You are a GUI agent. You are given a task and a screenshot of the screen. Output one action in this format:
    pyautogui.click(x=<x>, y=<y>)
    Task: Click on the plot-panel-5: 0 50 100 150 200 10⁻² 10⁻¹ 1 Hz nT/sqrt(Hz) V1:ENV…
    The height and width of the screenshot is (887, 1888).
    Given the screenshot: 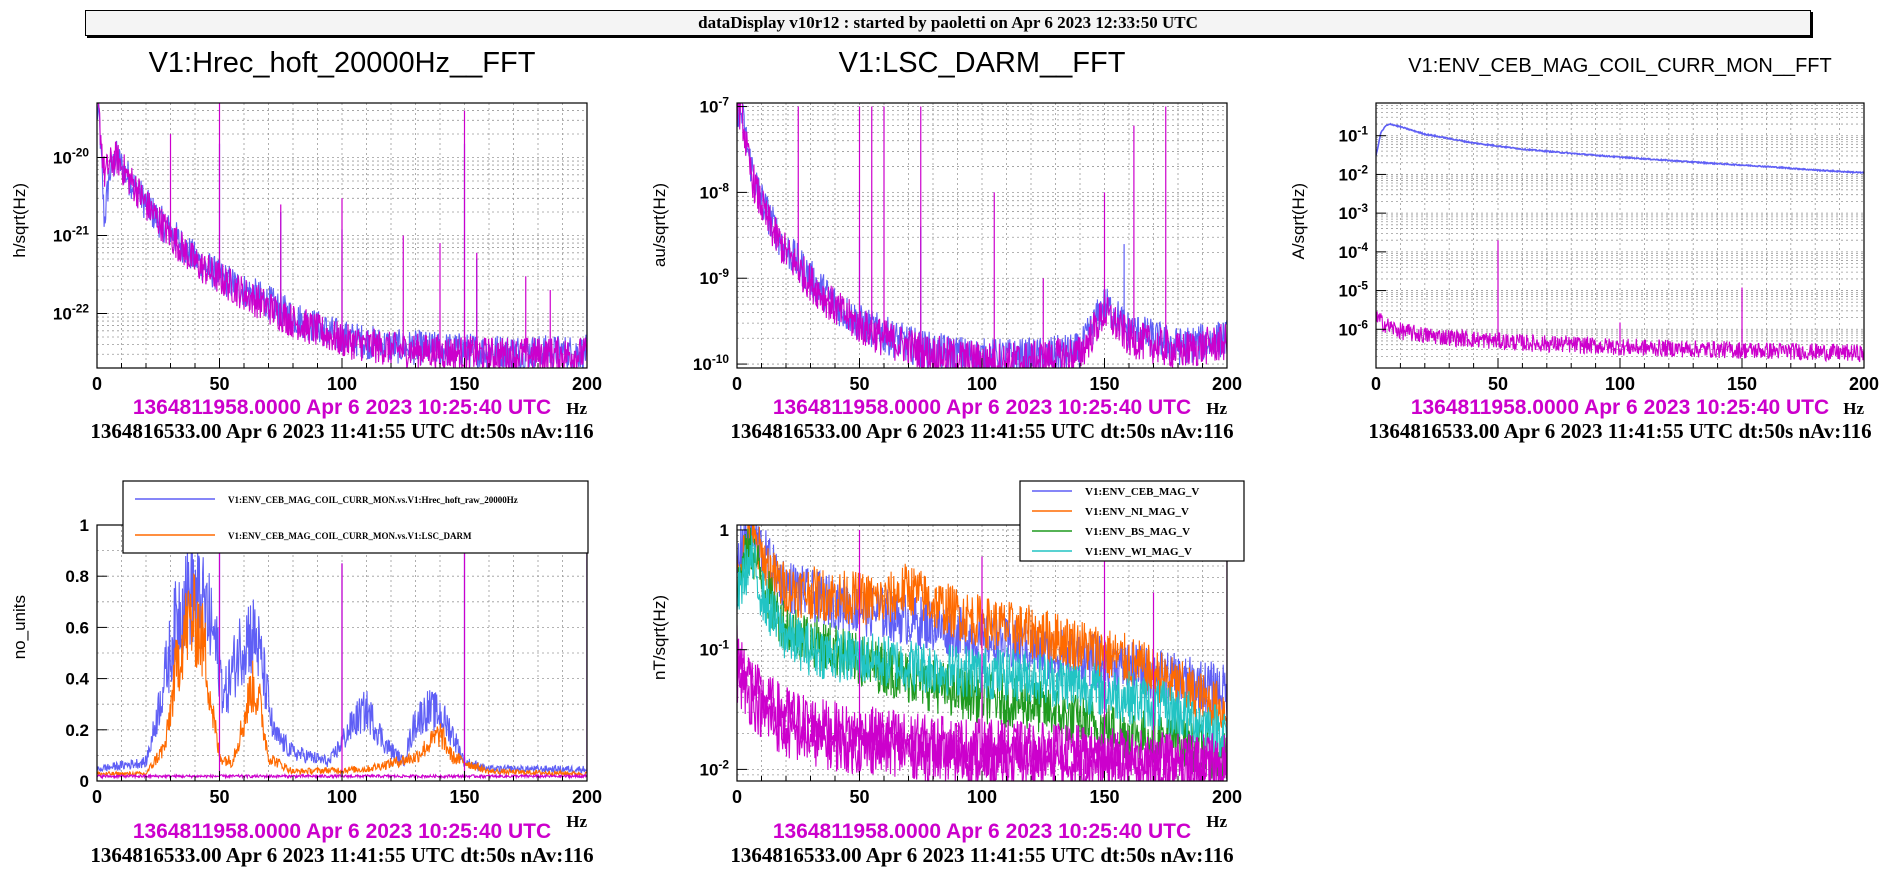 What is the action you would take?
    pyautogui.click(x=947, y=673)
    